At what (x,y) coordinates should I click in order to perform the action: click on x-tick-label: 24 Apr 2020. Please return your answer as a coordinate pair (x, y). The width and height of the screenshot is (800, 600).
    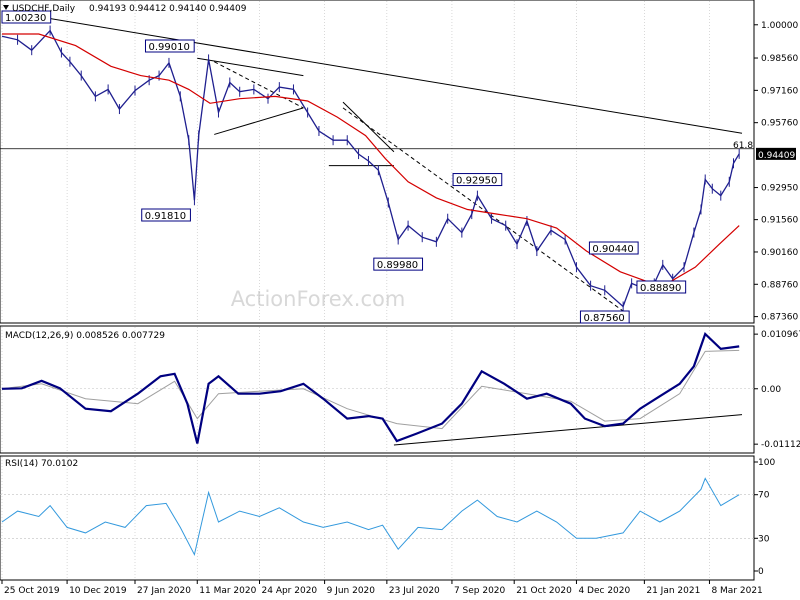
    Looking at the image, I should click on (290, 591).